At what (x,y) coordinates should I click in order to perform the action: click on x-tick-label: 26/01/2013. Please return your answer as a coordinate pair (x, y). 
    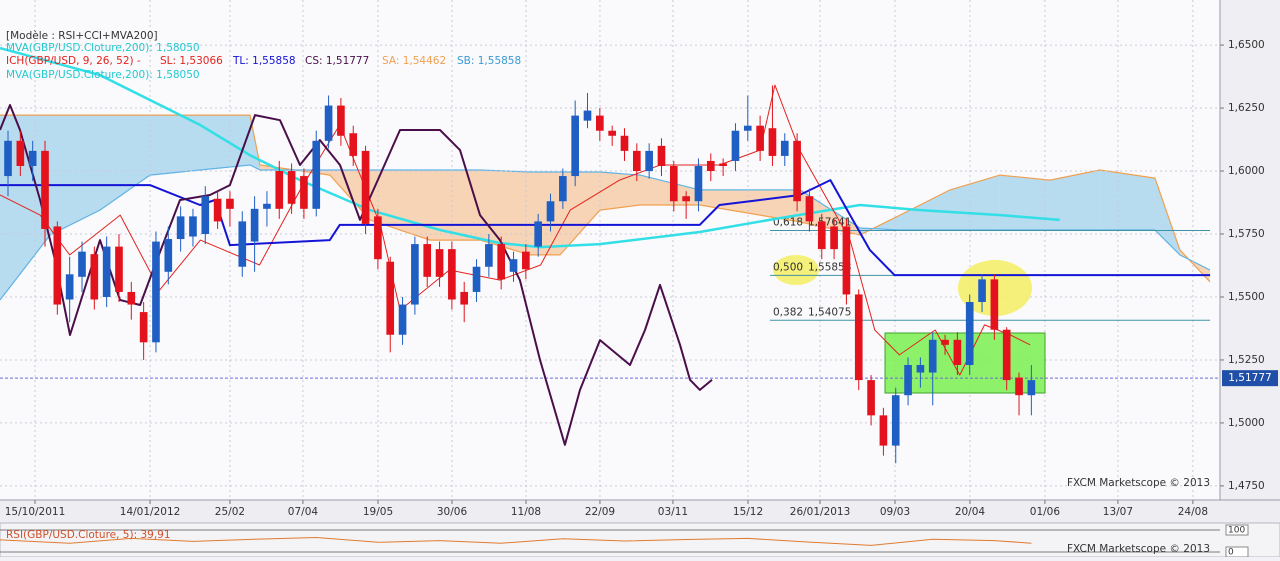
    Looking at the image, I should click on (820, 512).